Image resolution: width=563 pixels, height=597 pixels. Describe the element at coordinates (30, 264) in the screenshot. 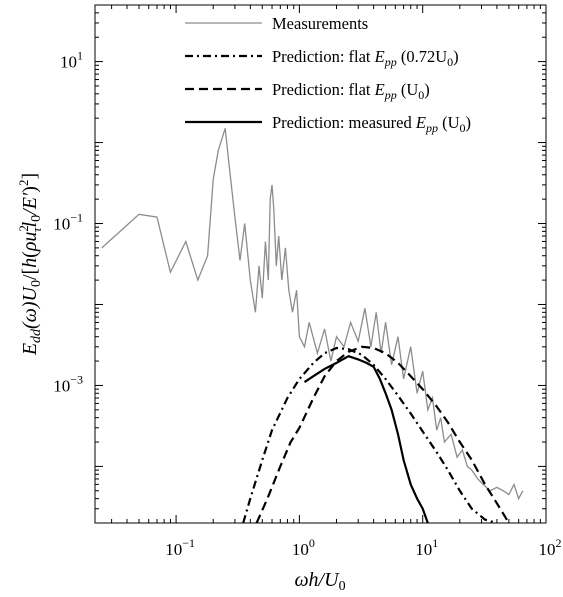

I see `y-axis-label: Edd(ω)U0/[h(ρu2τl0/E′)2]` at that location.